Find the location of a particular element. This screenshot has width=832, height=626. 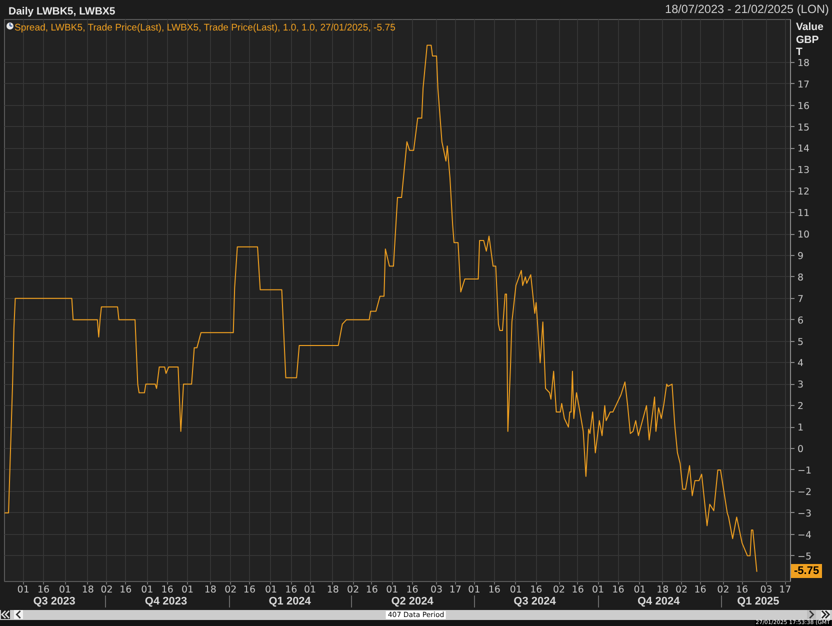

y-tick-label: 6 is located at coordinates (801, 320).